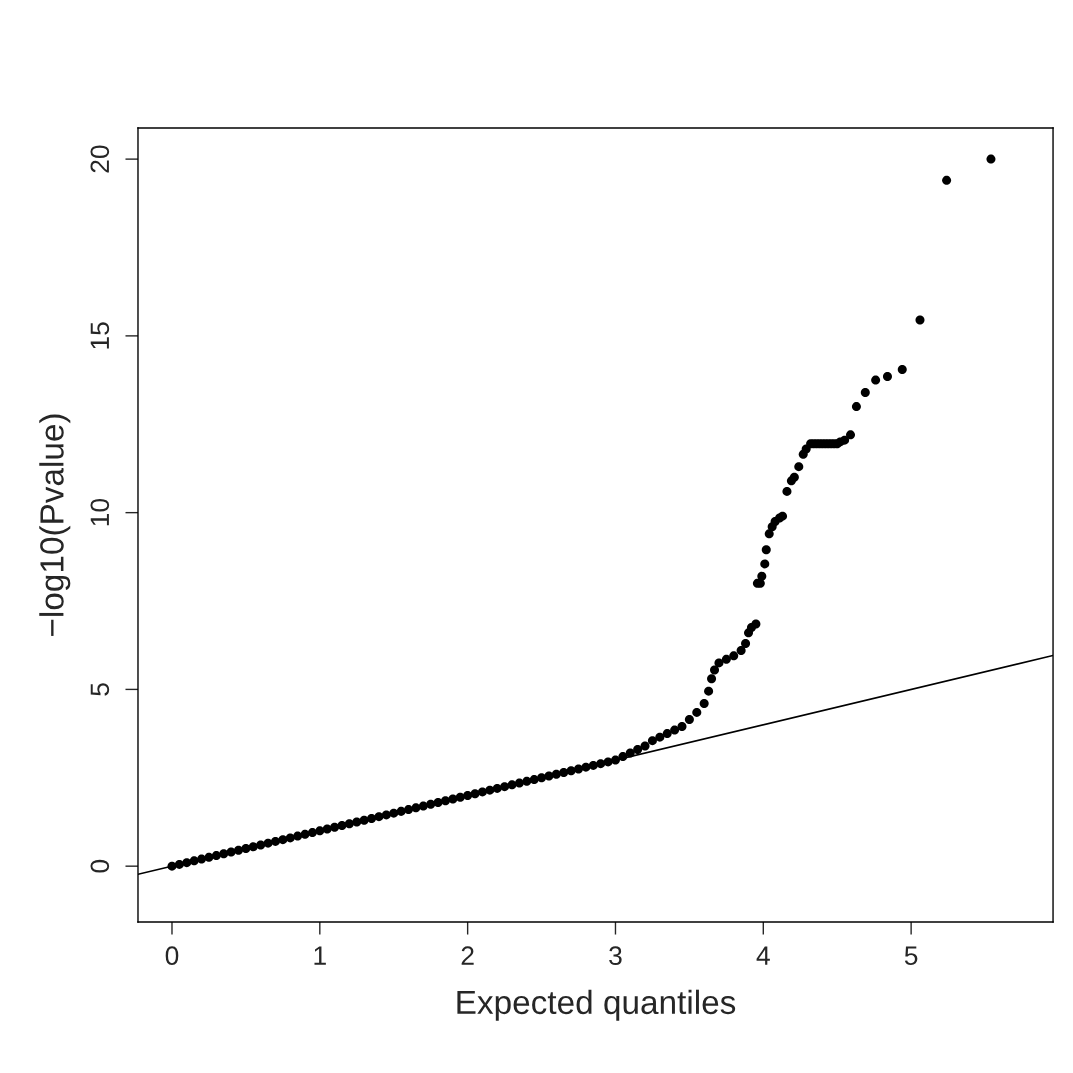 The width and height of the screenshot is (1073, 1073). Describe the element at coordinates (100, 335) in the screenshot. I see `y-tick-label: 15` at that location.